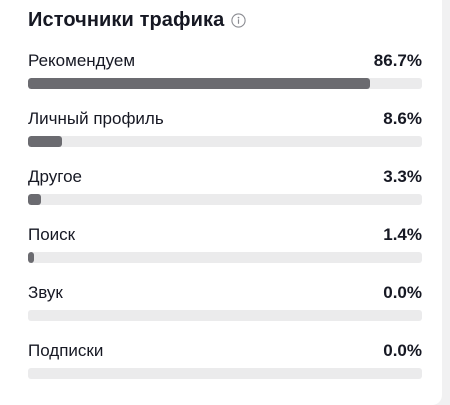  Describe the element at coordinates (52, 234) in the screenshot. I see `source-label: Поиск` at that location.